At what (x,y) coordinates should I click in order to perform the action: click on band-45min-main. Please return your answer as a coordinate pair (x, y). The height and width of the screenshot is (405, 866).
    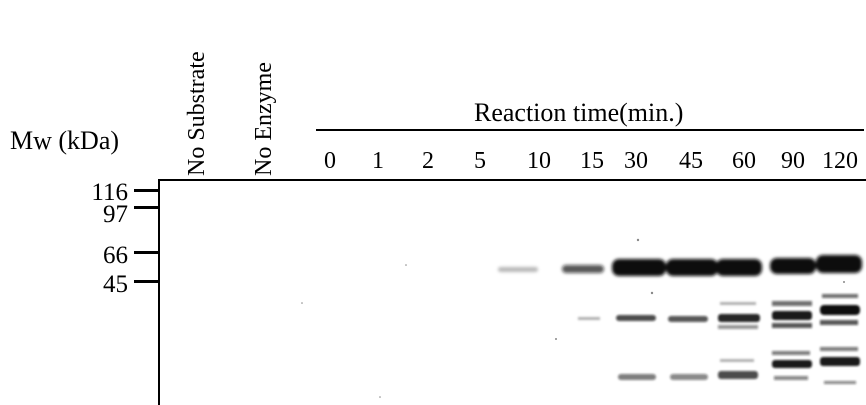
    Looking at the image, I should click on (692, 267).